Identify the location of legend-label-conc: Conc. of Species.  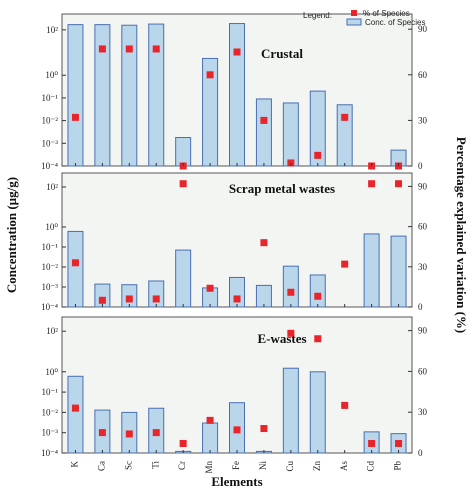
(395, 22).